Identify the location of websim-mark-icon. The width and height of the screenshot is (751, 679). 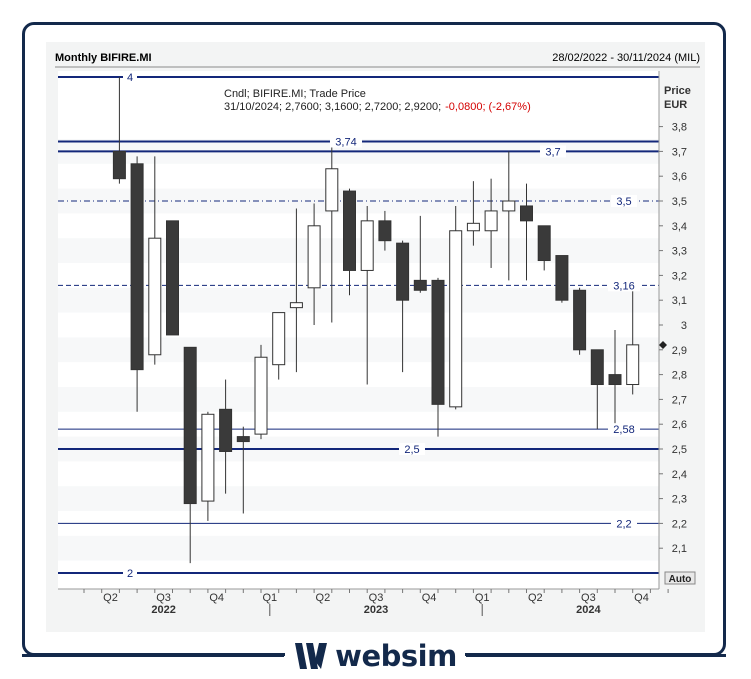
(311, 656).